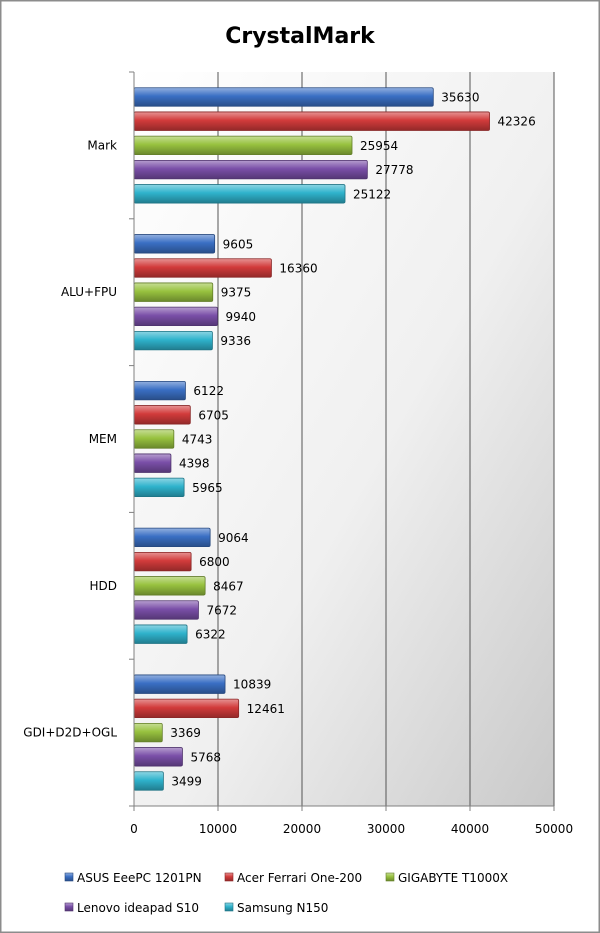 The height and width of the screenshot is (933, 600). What do you see at coordinates (214, 562) in the screenshot?
I see `data-label: 6800` at bounding box center [214, 562].